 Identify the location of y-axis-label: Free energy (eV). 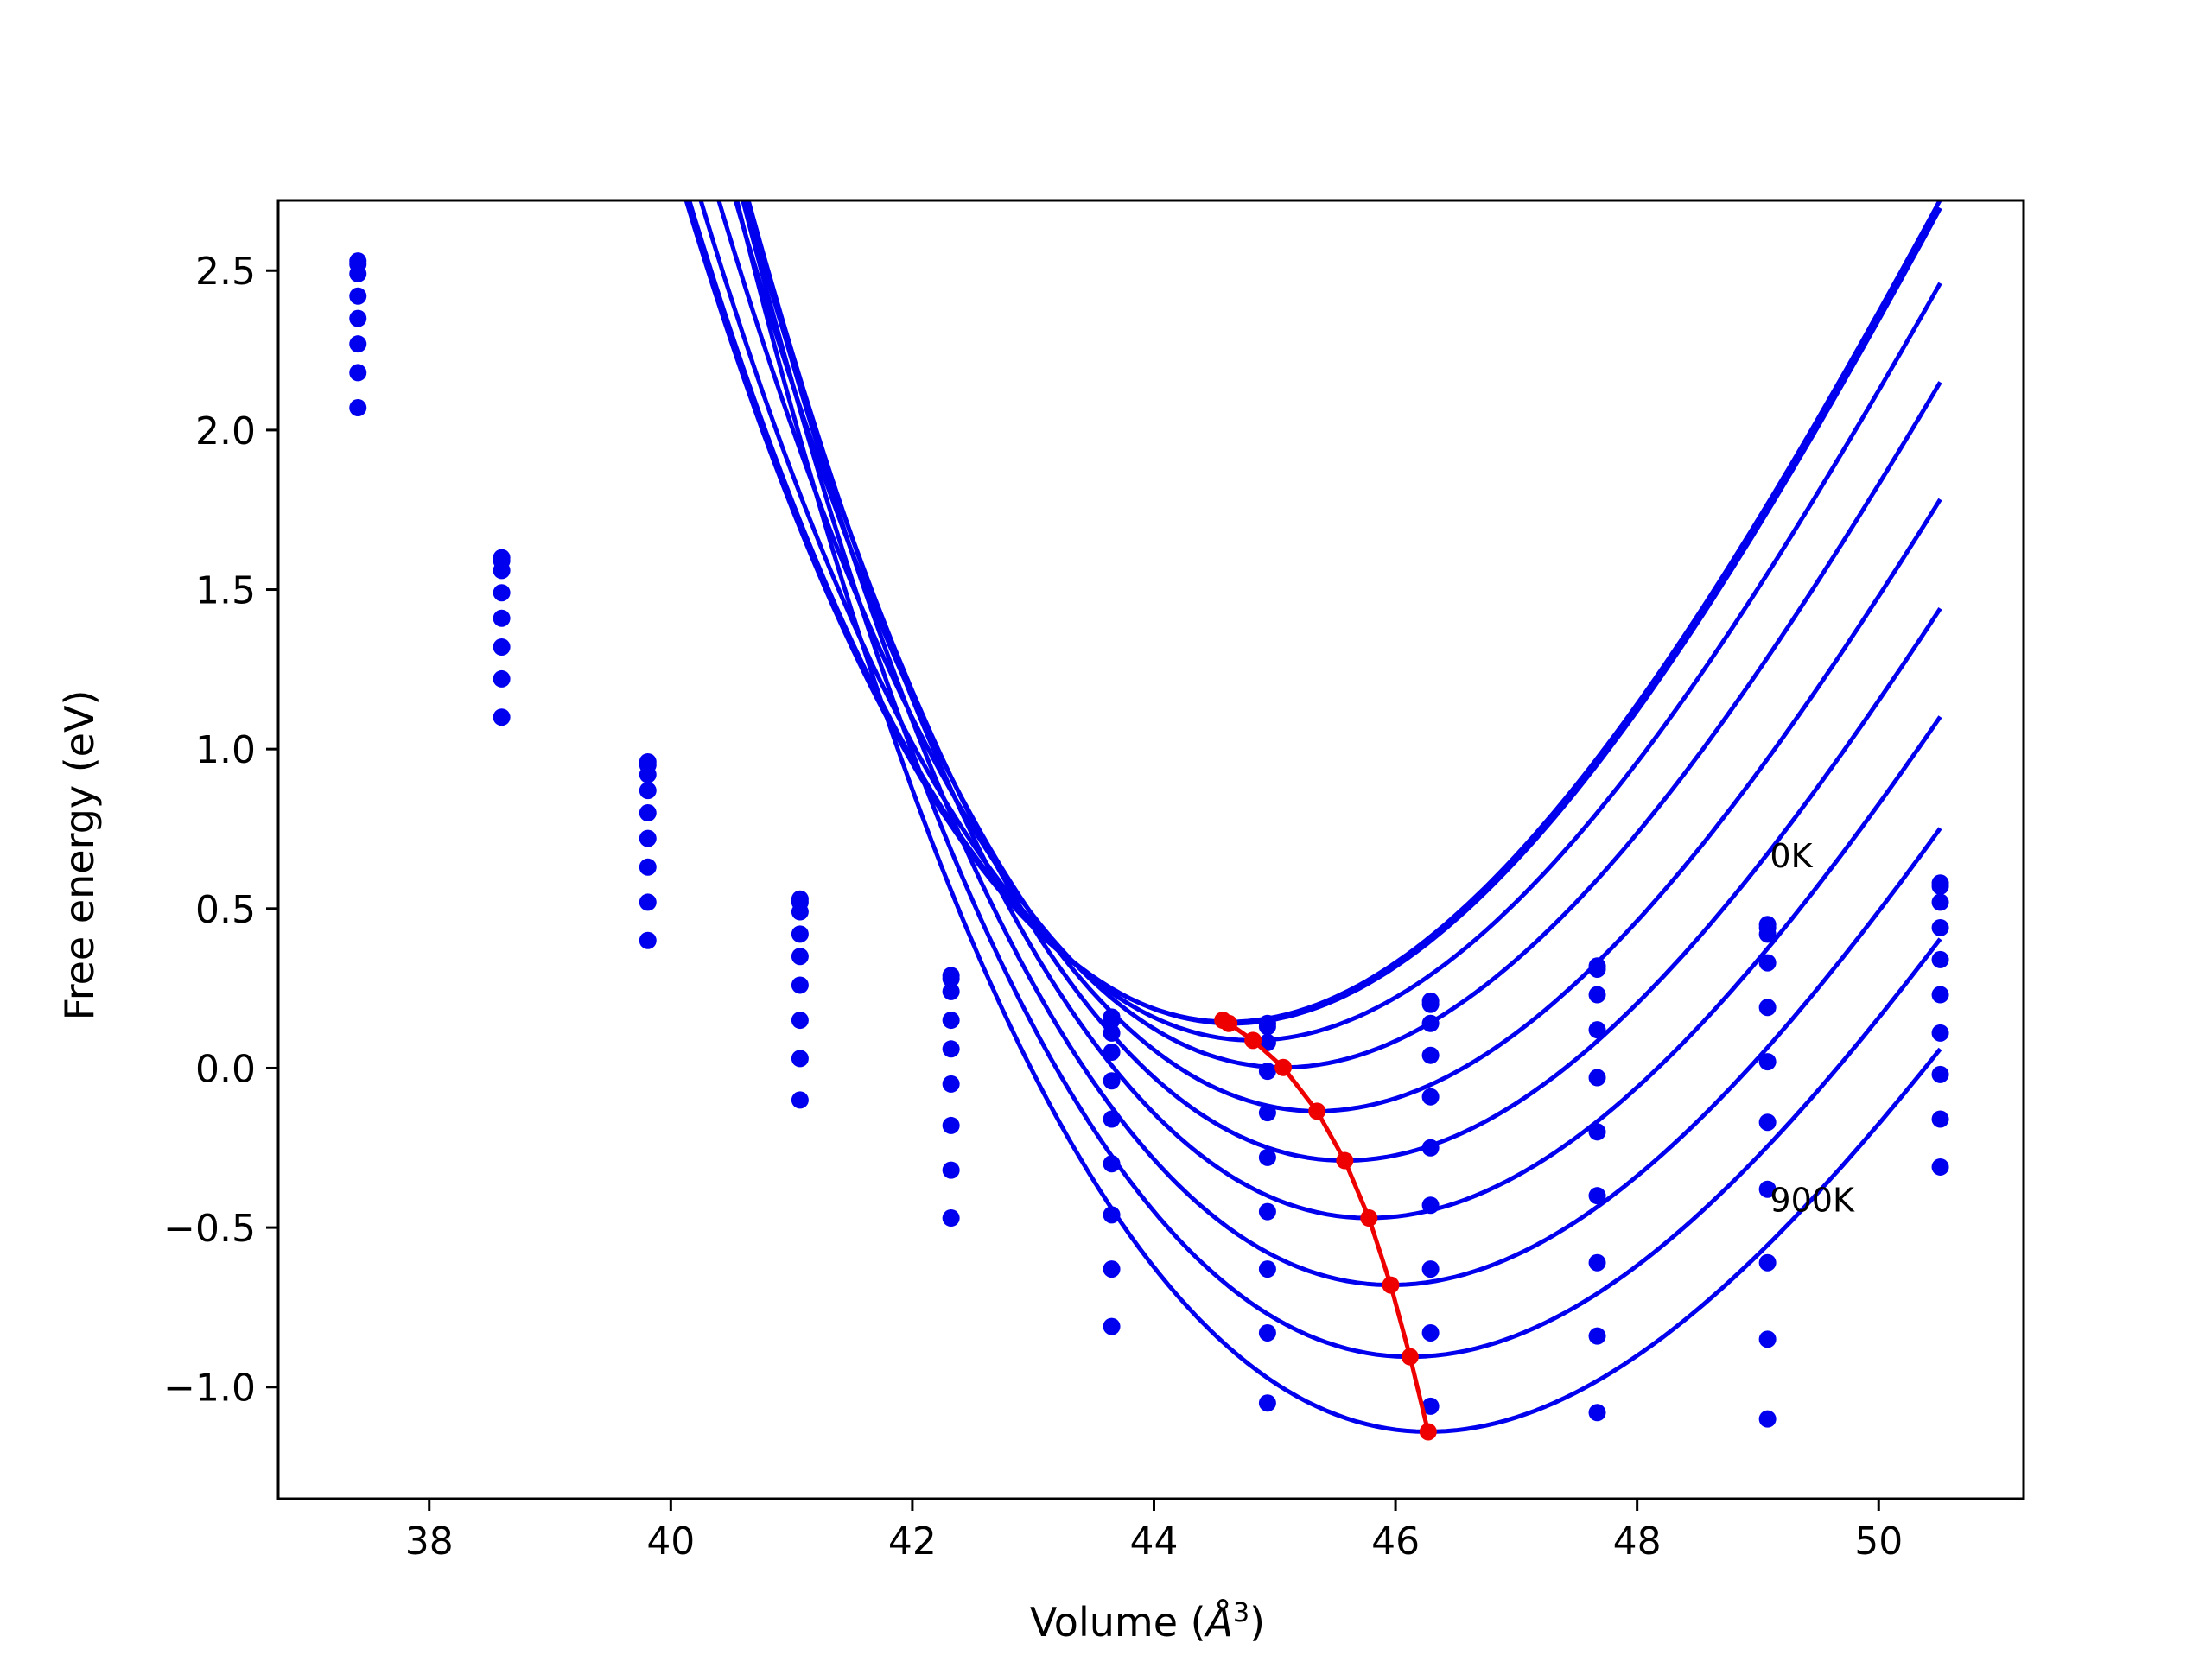
(79, 855).